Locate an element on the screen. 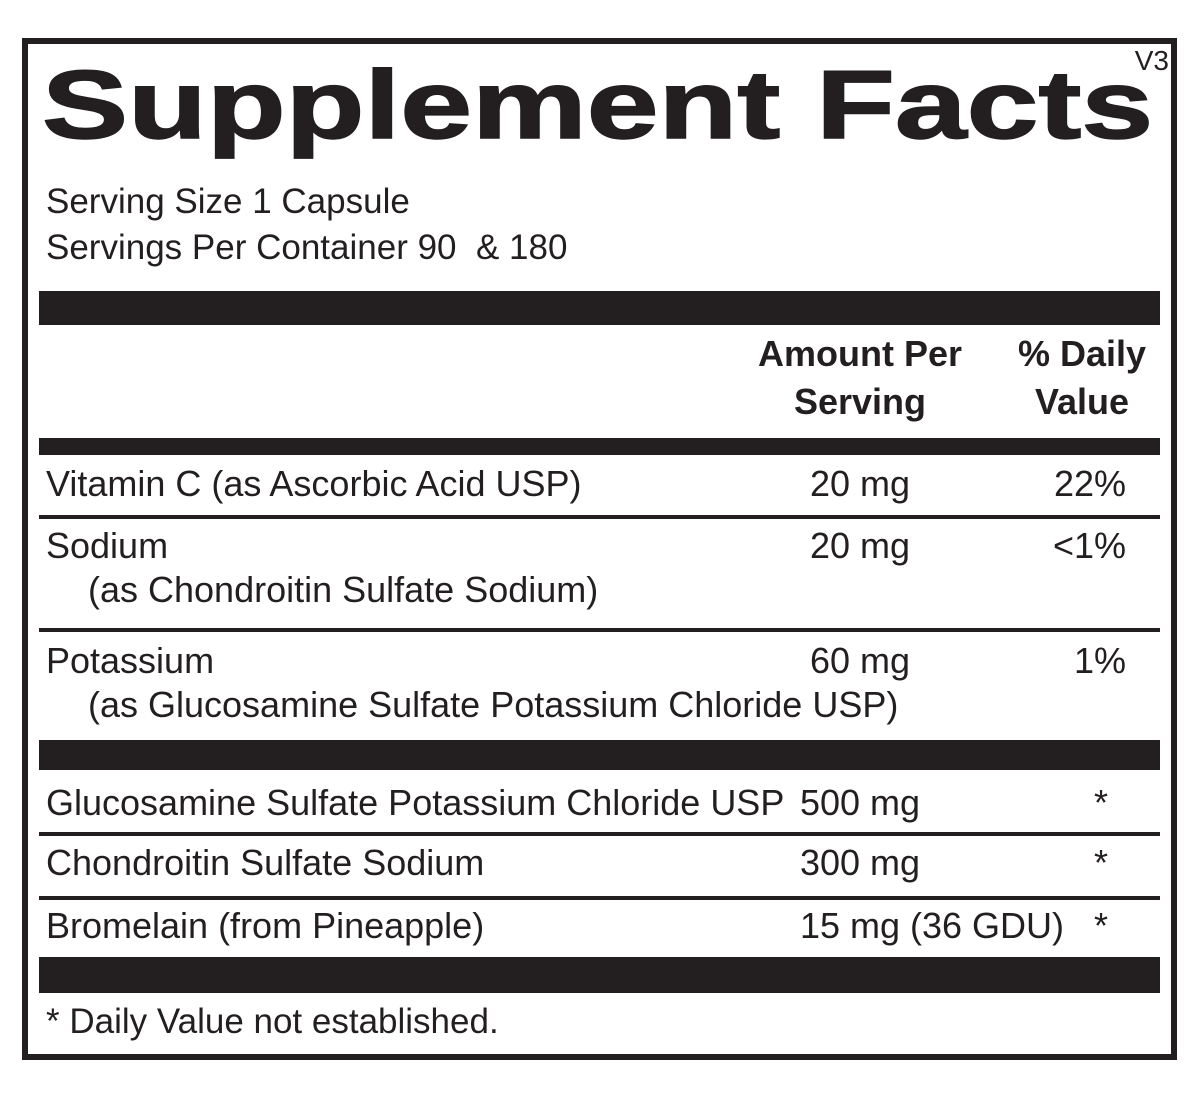  ingredient-amount: 500 mg is located at coordinates (860, 802).